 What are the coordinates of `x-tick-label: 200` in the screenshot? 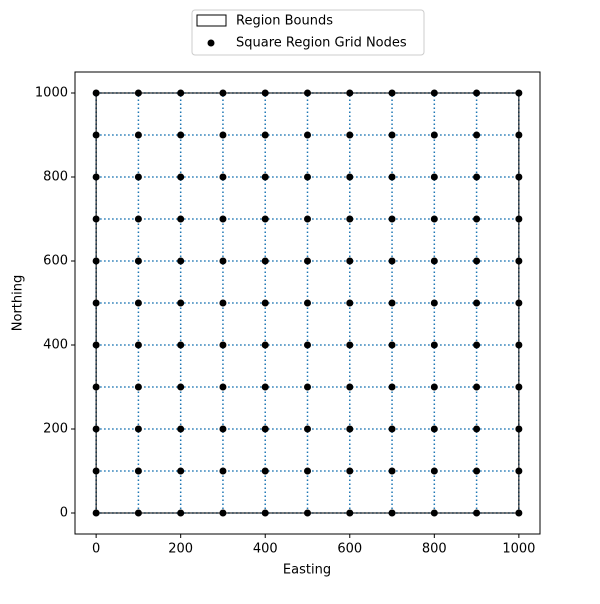 It's located at (180, 549).